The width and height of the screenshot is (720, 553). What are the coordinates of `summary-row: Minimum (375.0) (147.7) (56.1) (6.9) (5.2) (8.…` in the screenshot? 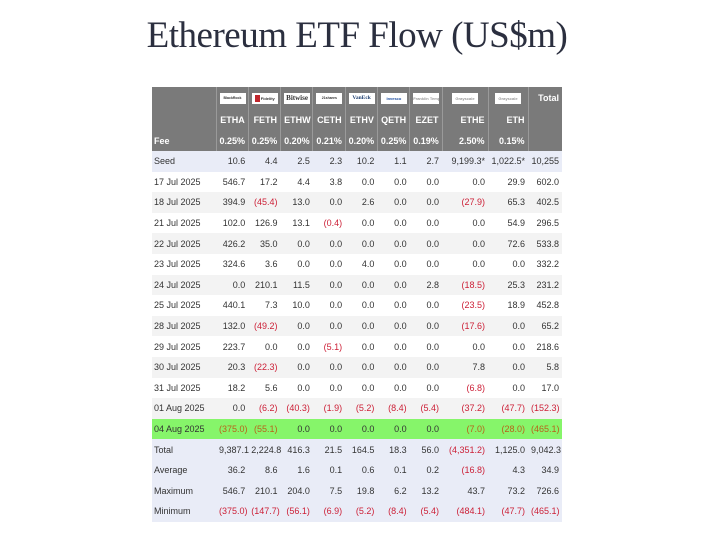 It's located at (357, 511).